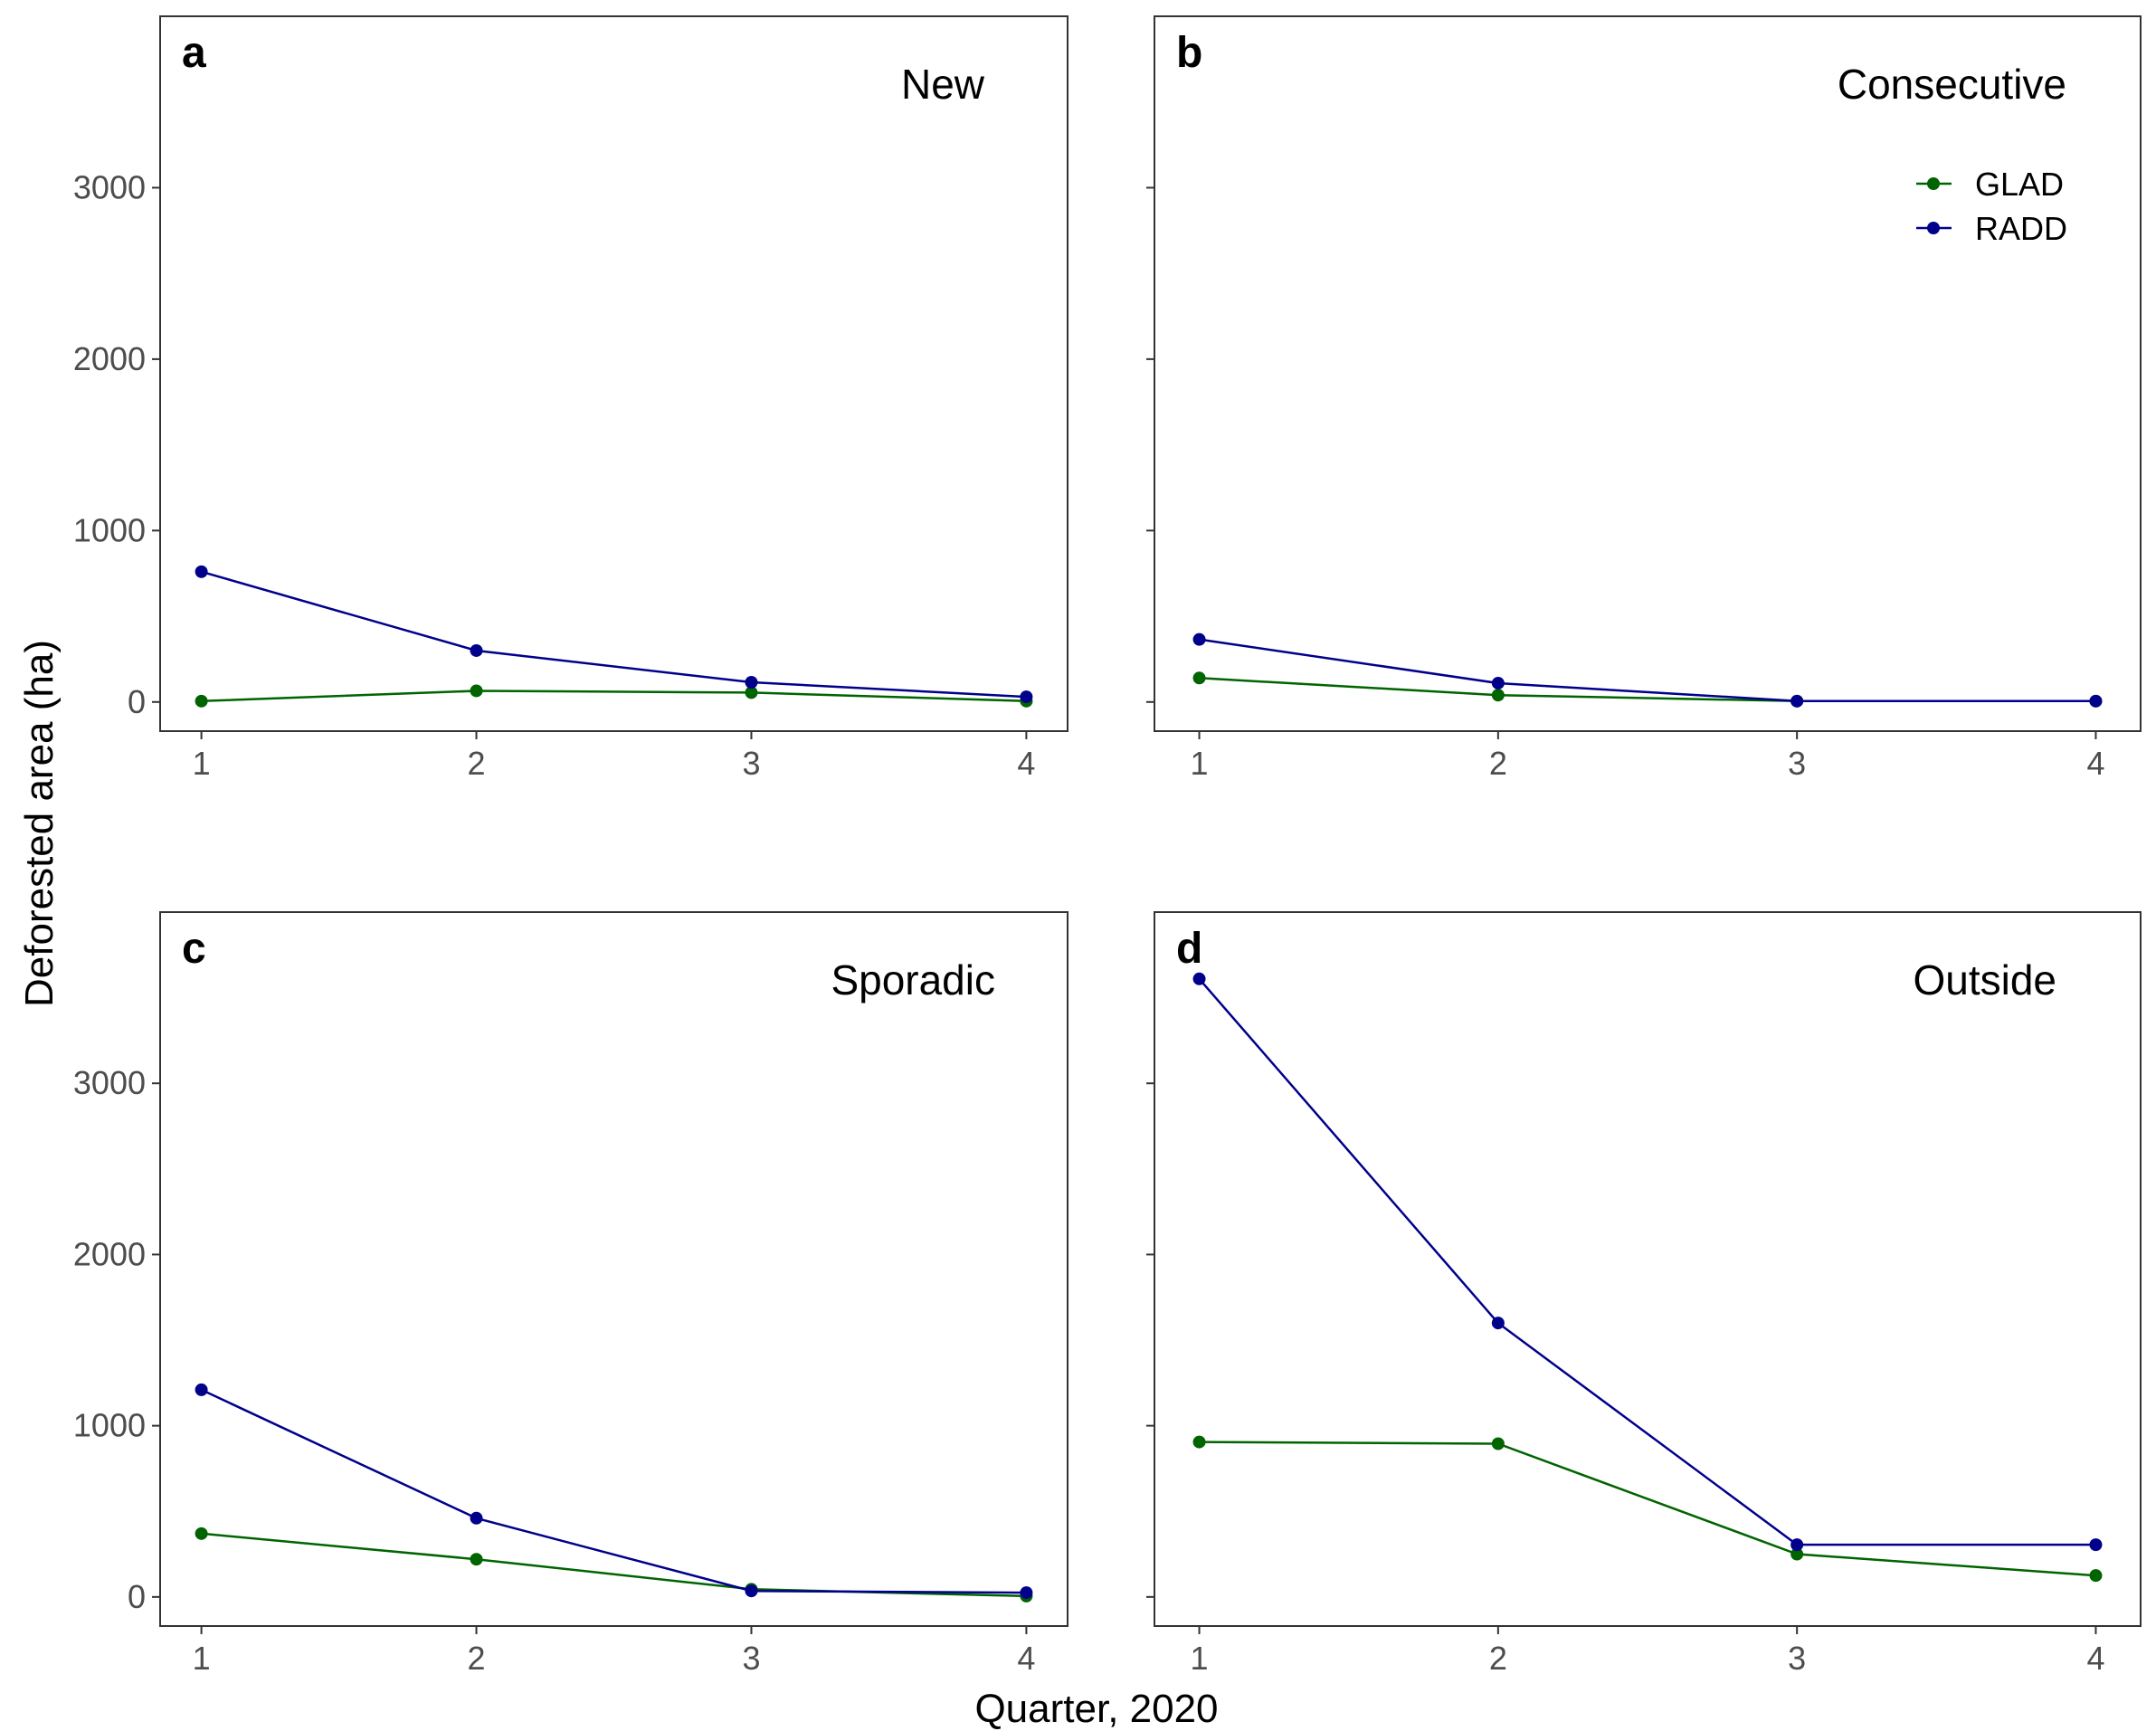  Describe the element at coordinates (1189, 949) in the screenshot. I see `panel-letter: d` at that location.